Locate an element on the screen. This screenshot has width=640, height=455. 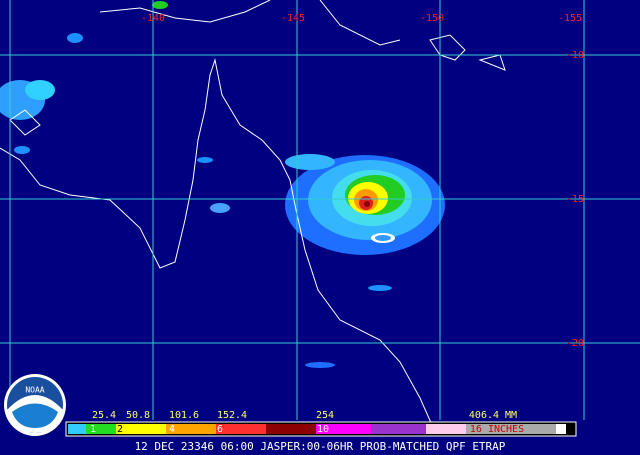
lon-label: -145 is located at coordinates (293, 18).